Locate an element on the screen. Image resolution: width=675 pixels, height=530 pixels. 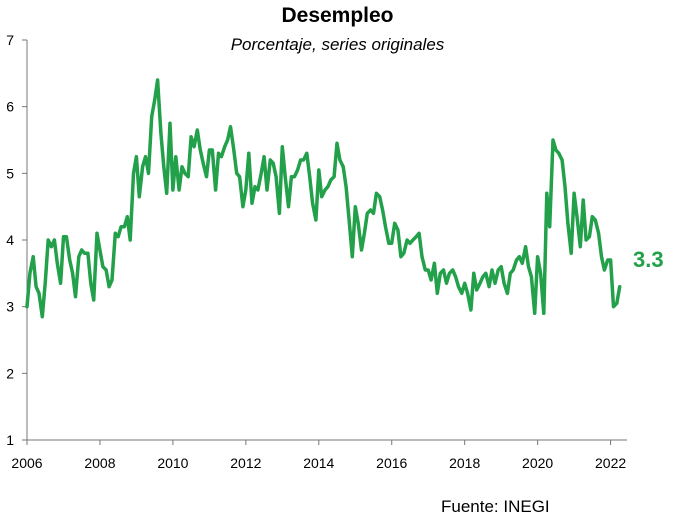
x-tick-label: 2022 is located at coordinates (610, 463).